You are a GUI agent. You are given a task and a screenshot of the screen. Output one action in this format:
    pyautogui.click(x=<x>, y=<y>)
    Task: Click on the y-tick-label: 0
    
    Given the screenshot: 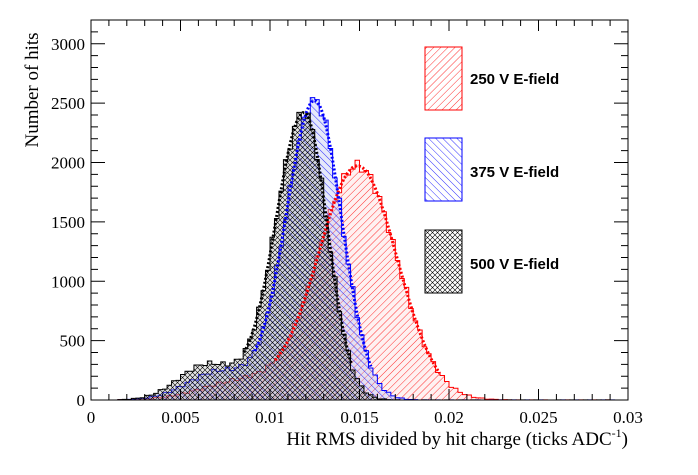 What is the action you would take?
    pyautogui.click(x=81, y=400)
    